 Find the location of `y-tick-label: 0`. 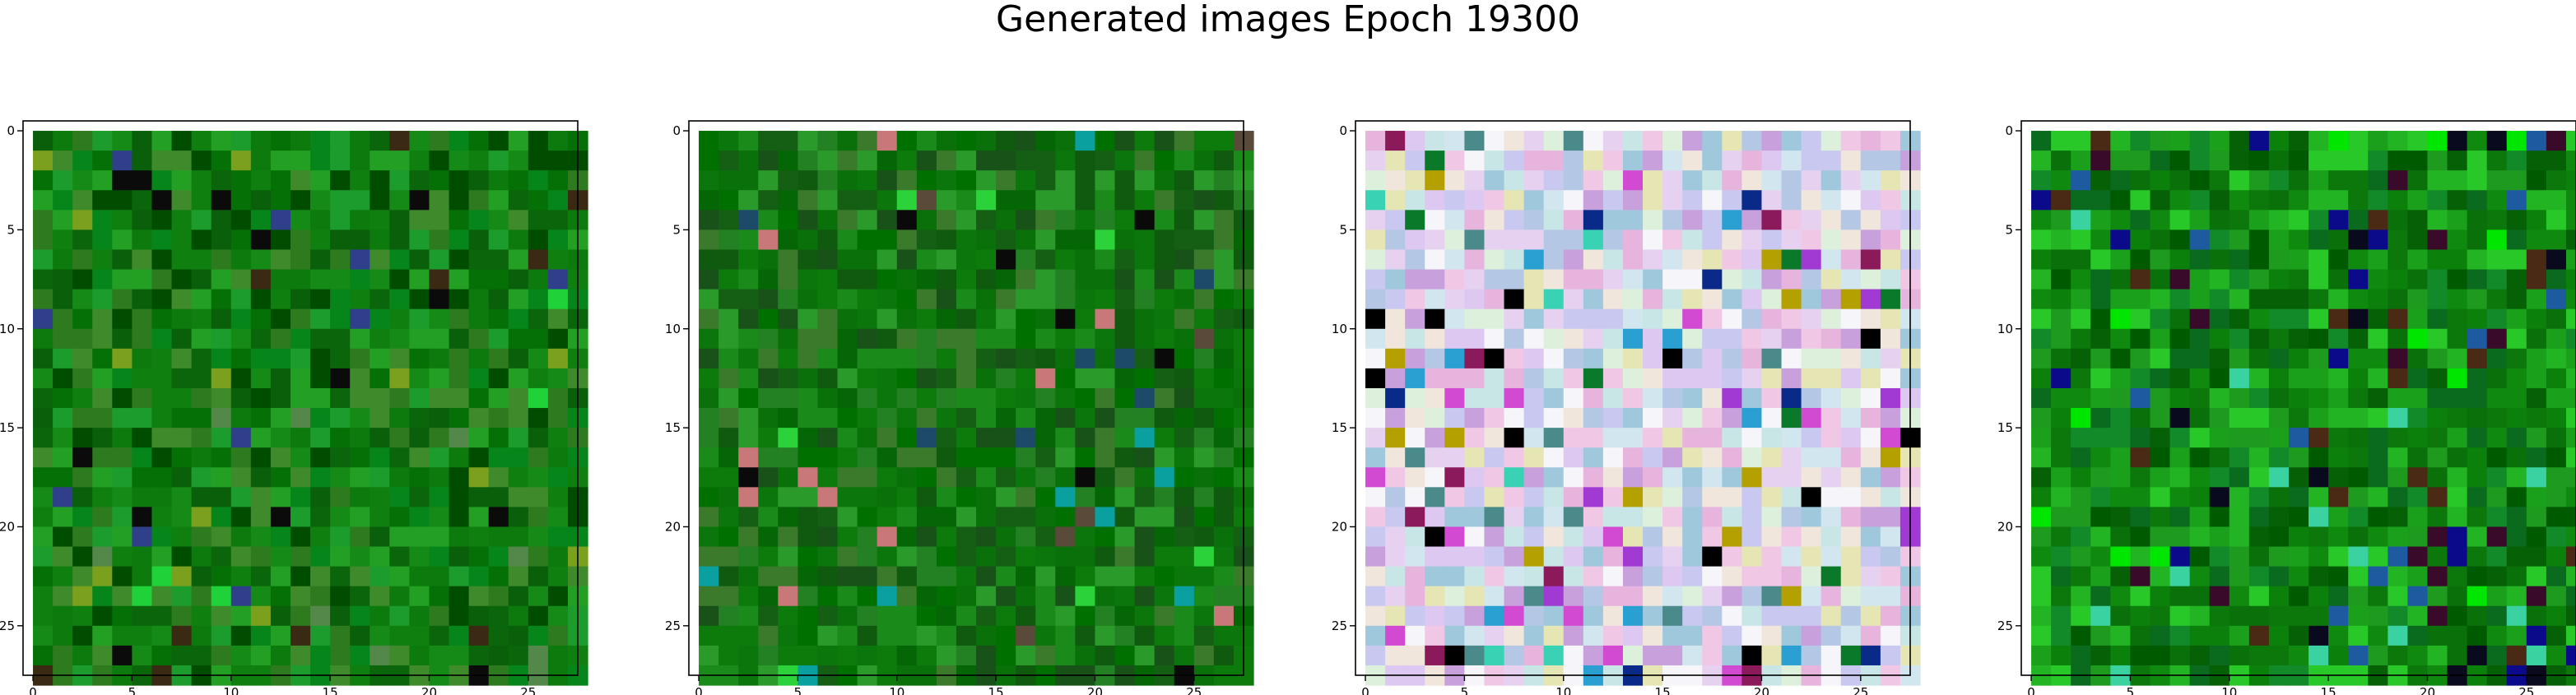

y-tick-label: 0 is located at coordinates (2009, 130).